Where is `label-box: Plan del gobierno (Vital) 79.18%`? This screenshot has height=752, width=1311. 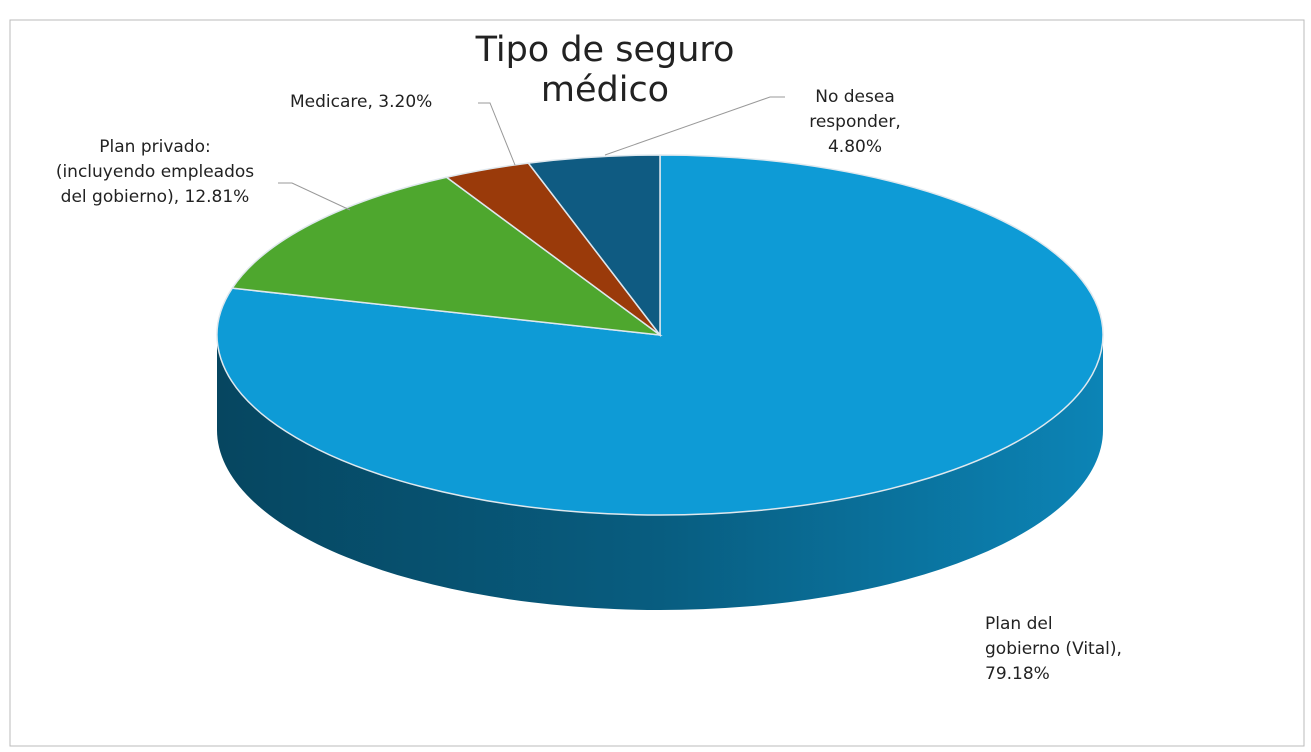 label-box: Plan del gobierno (Vital) 79.18% is located at coordinates (1055, 649).